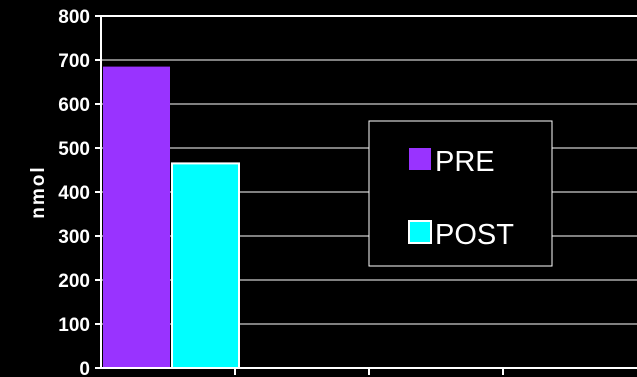 This screenshot has height=377, width=637. I want to click on y-axis-title: nmol, so click(38, 191).